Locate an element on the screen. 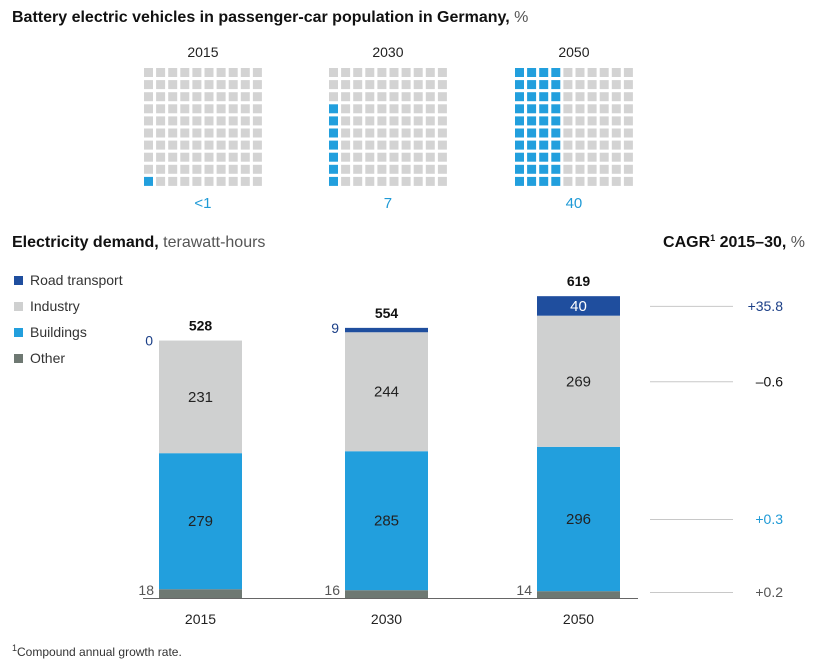 The width and height of the screenshot is (815, 665). segment-label-other: 16 is located at coordinates (332, 590).